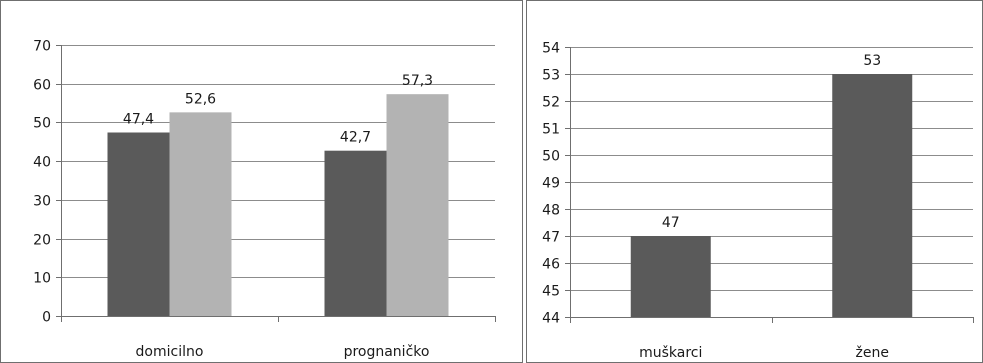  What do you see at coordinates (42, 279) in the screenshot?
I see `y-tick-label: 10` at bounding box center [42, 279].